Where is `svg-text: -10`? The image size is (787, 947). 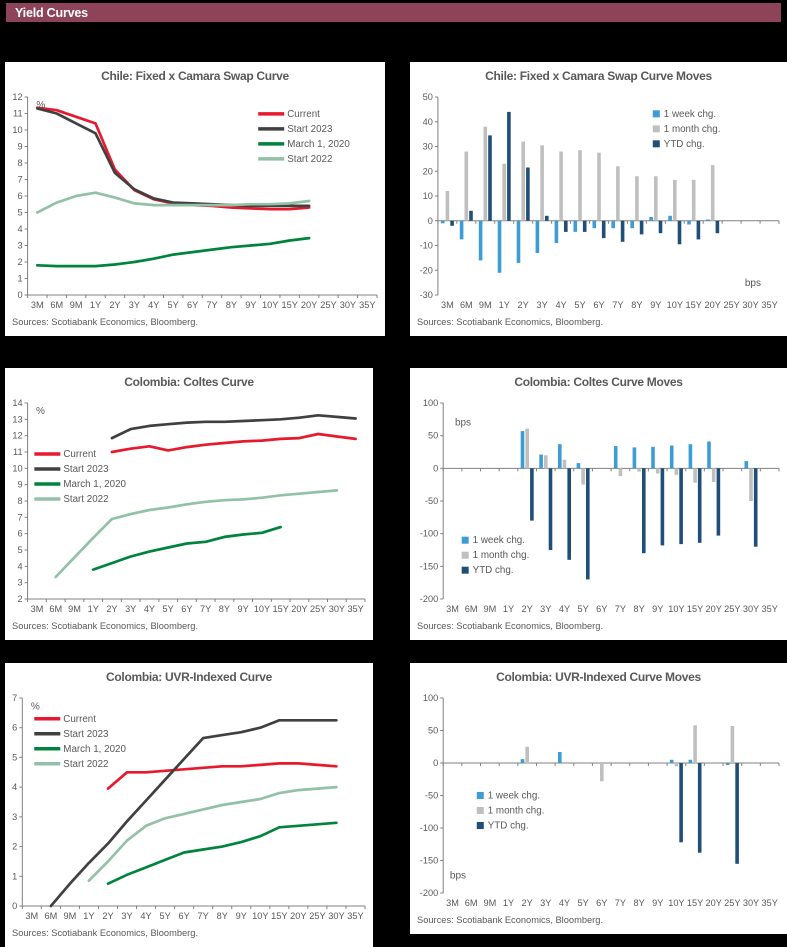 svg-text: -10 is located at coordinates (426, 246).